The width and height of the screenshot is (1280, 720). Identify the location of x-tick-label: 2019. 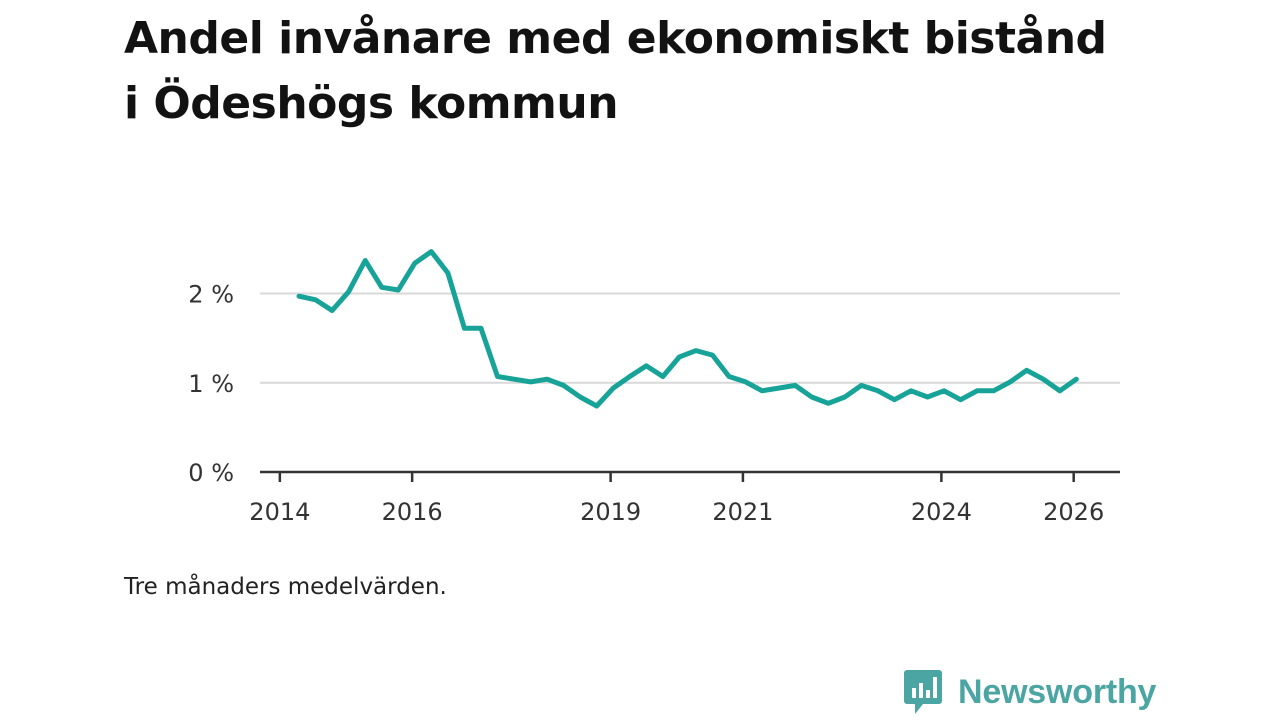
(610, 512).